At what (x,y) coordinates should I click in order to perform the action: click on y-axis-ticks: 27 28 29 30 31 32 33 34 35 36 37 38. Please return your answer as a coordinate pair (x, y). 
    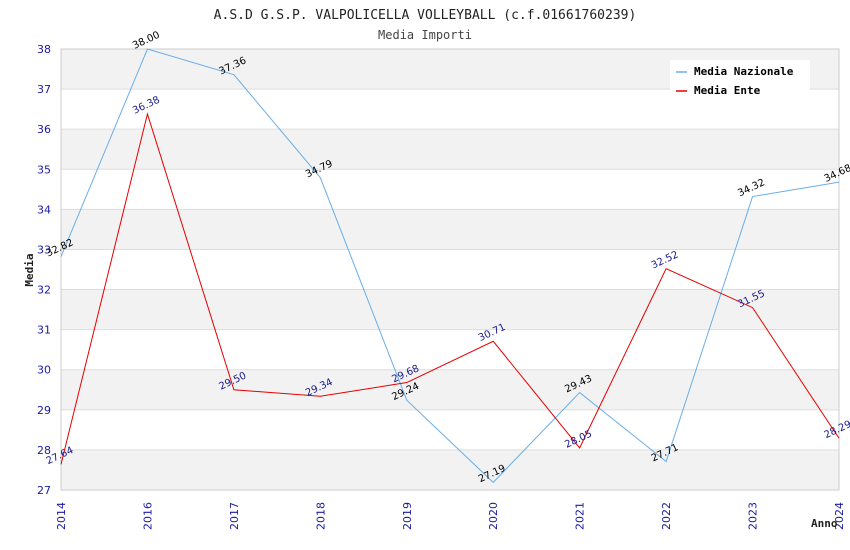
    Looking at the image, I should click on (44, 270).